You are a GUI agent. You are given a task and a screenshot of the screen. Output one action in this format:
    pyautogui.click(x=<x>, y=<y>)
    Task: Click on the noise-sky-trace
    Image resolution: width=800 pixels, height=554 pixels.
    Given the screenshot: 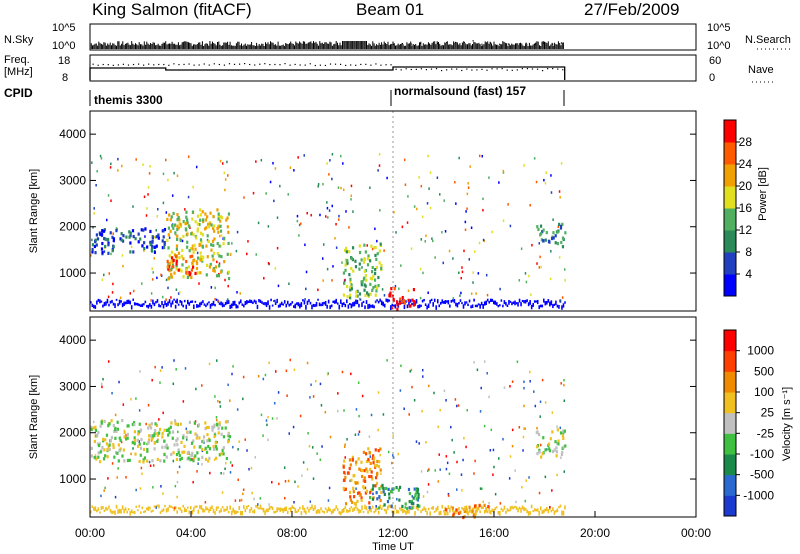 What is the action you would take?
    pyautogui.click(x=326, y=45)
    